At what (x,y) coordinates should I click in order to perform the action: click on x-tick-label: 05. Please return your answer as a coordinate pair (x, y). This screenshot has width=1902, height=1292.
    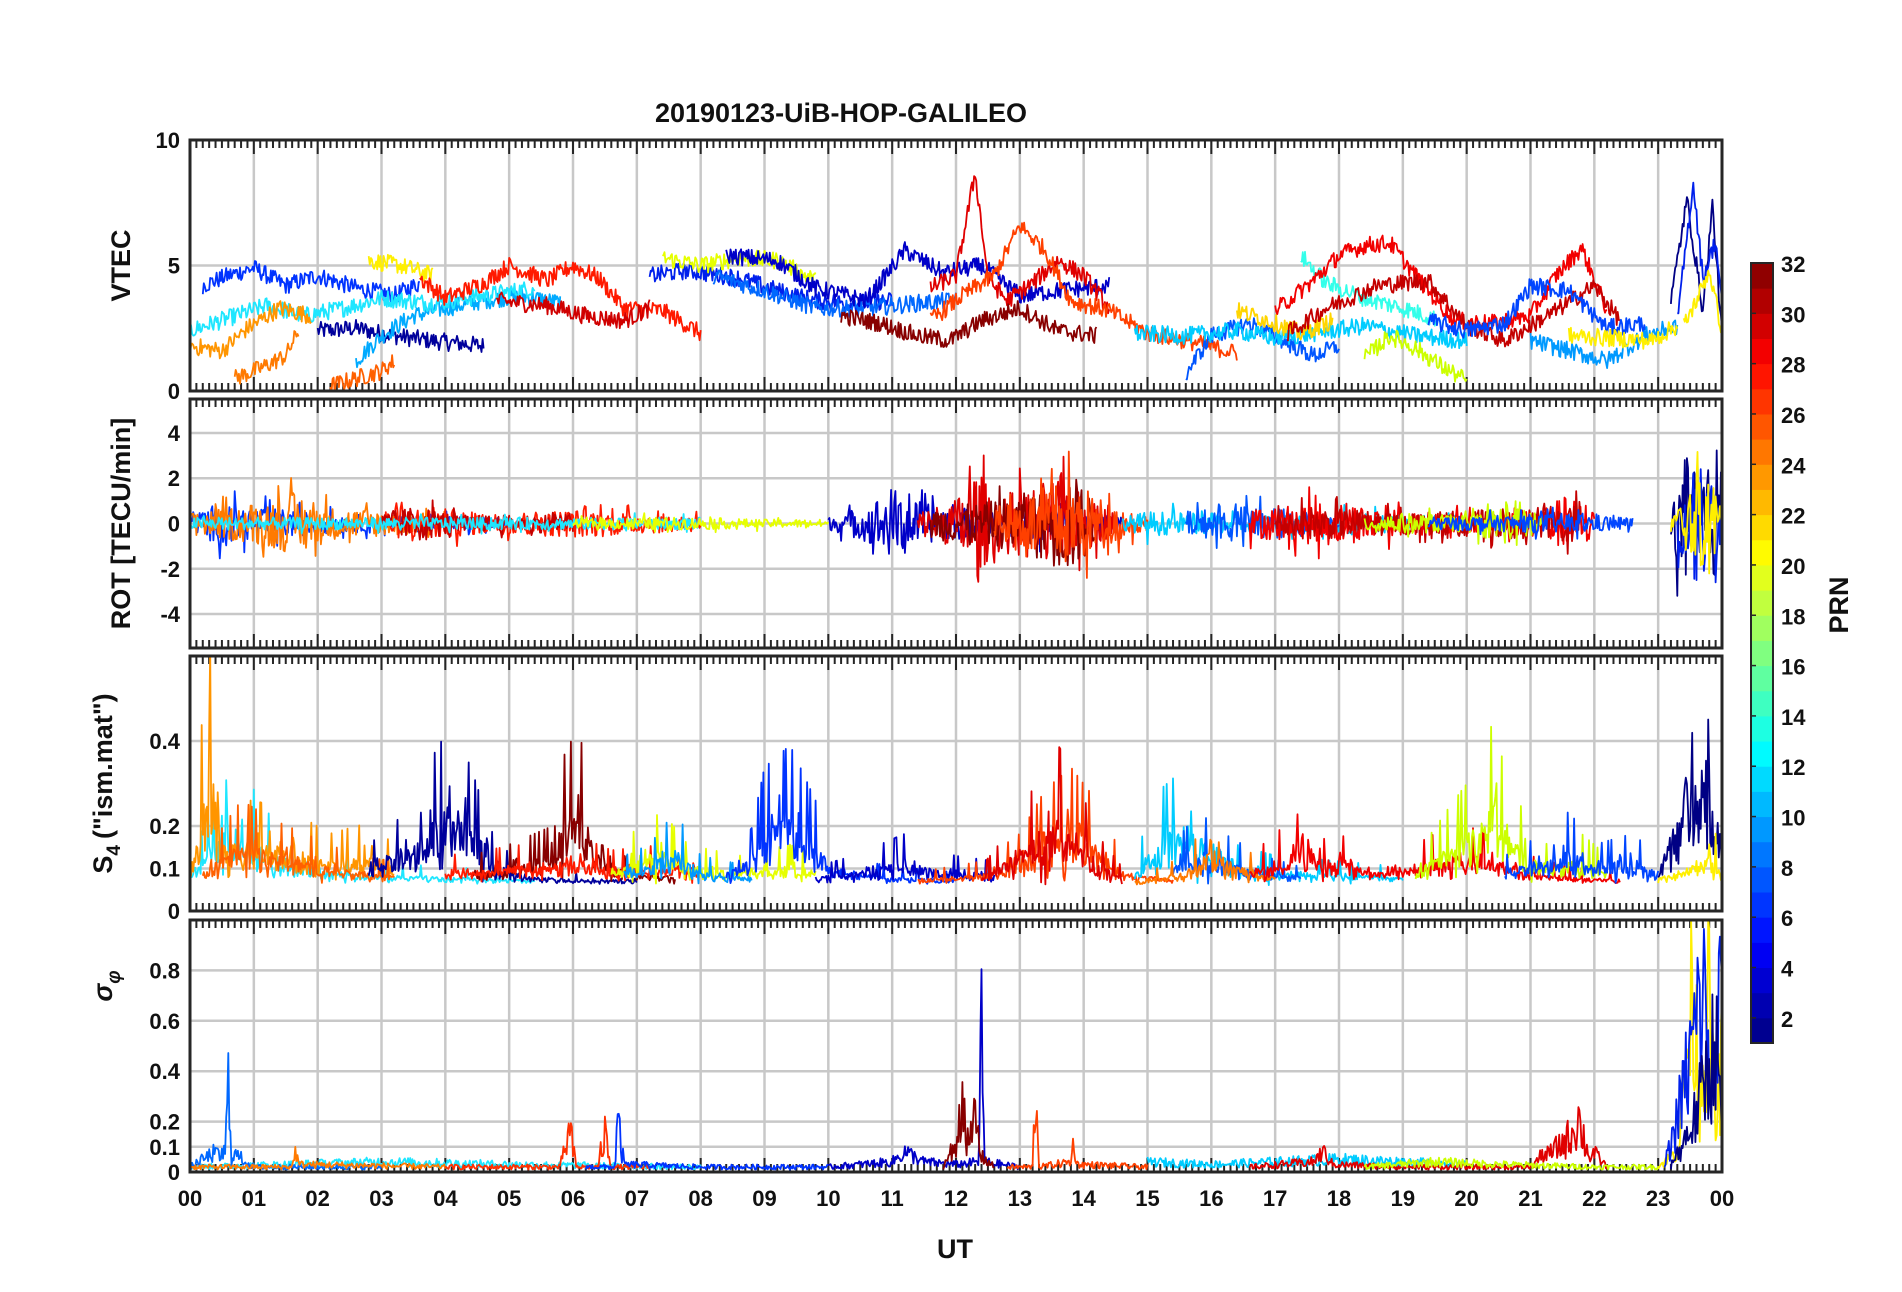
    Looking at the image, I should click on (509, 1198).